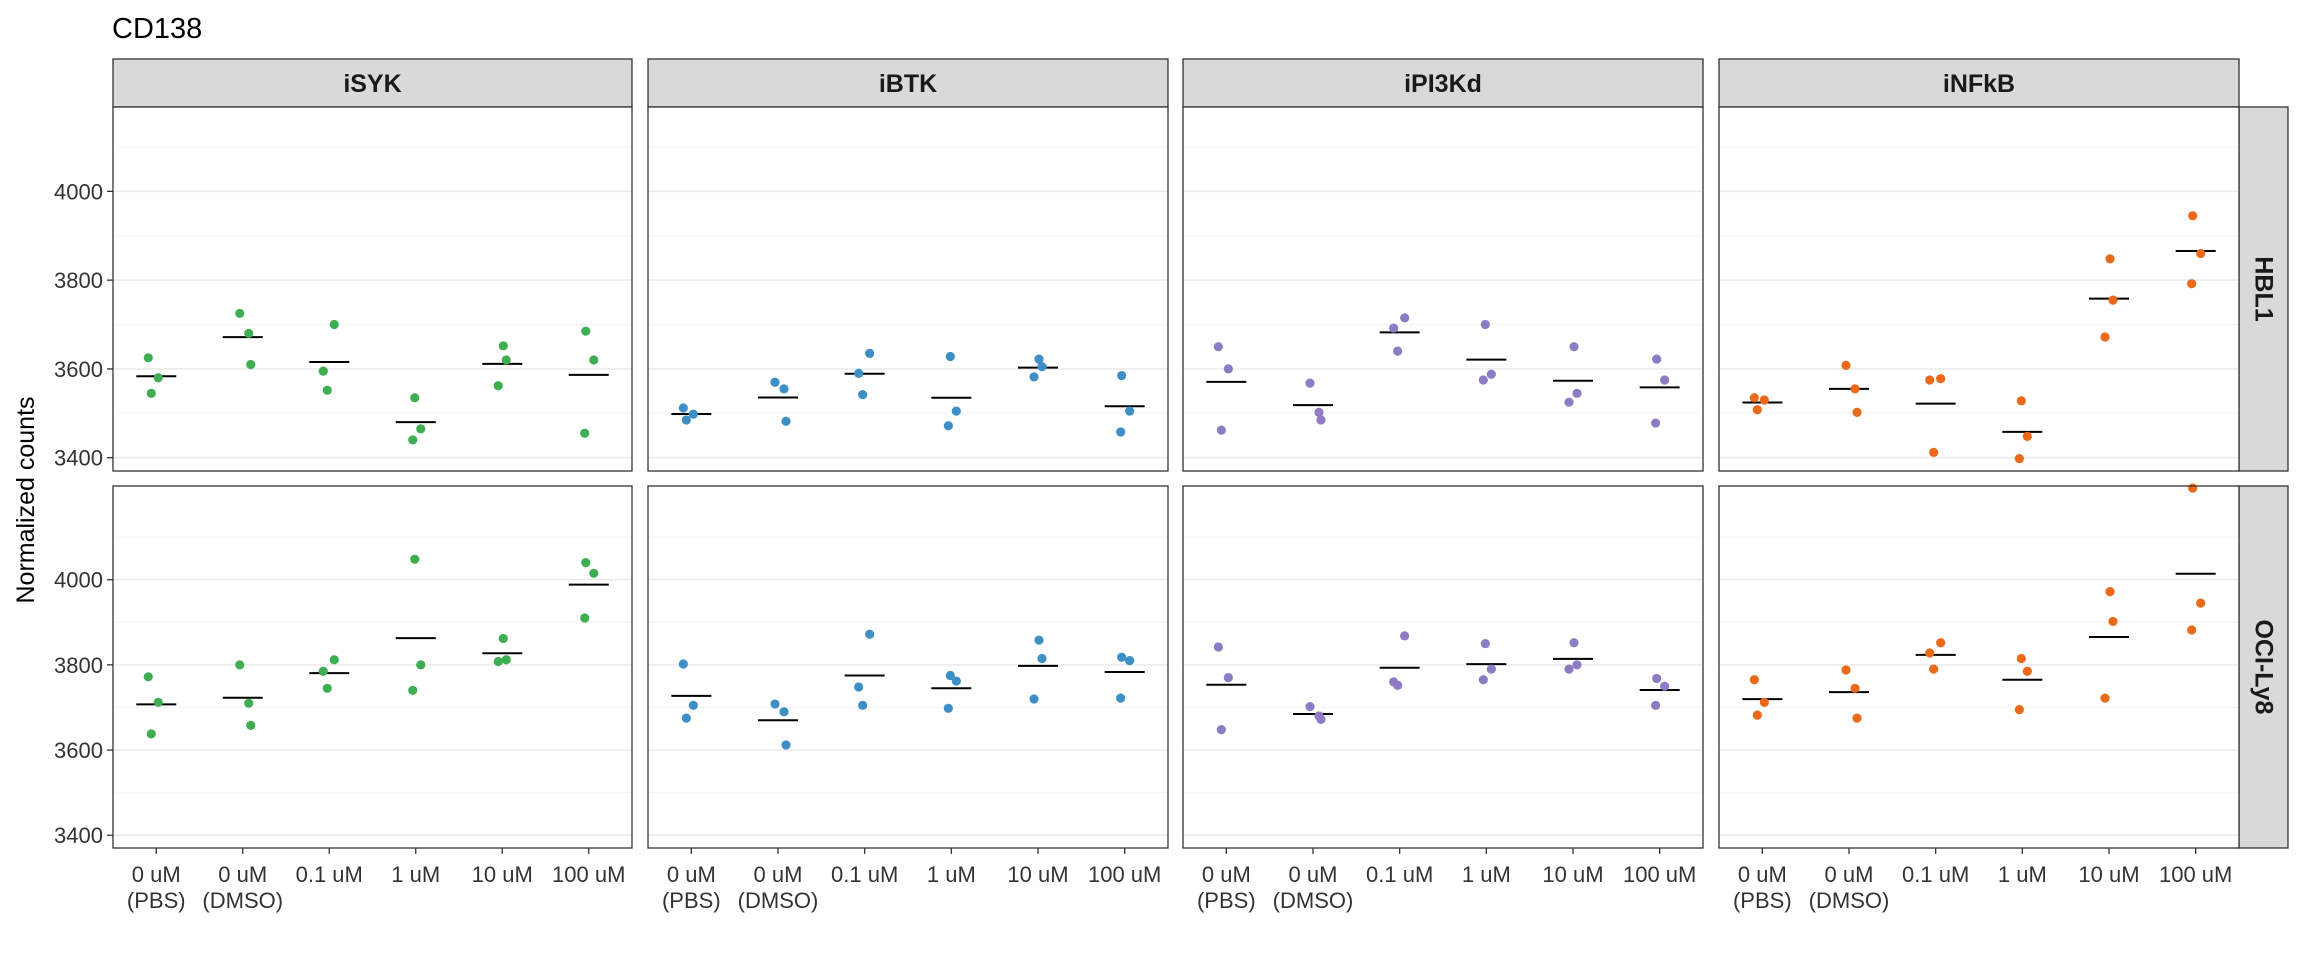 The height and width of the screenshot is (960, 2304). Describe the element at coordinates (2195, 874) in the screenshot. I see `x-tick-label: 100 uM` at that location.